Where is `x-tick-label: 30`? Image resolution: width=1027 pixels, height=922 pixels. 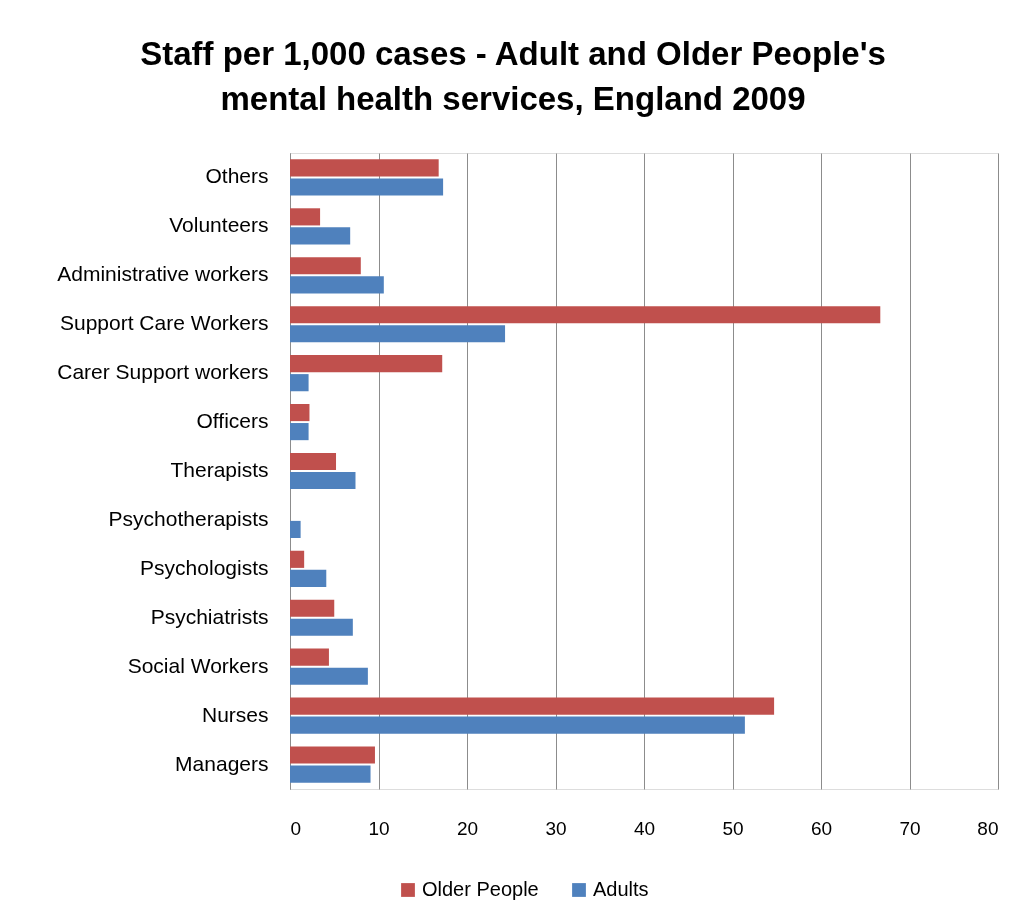
x-tick-label: 30 is located at coordinates (556, 828).